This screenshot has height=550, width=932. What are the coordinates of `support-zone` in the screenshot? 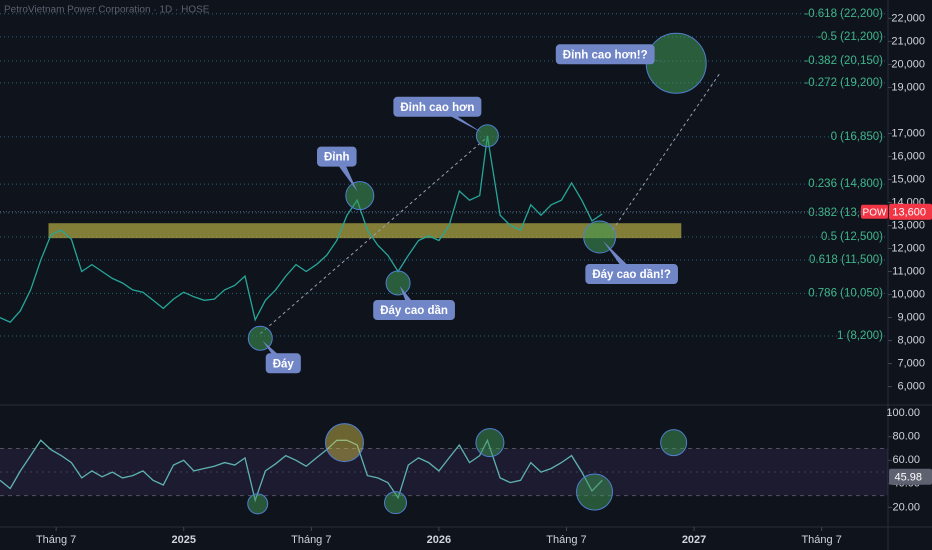 It's located at (365, 231).